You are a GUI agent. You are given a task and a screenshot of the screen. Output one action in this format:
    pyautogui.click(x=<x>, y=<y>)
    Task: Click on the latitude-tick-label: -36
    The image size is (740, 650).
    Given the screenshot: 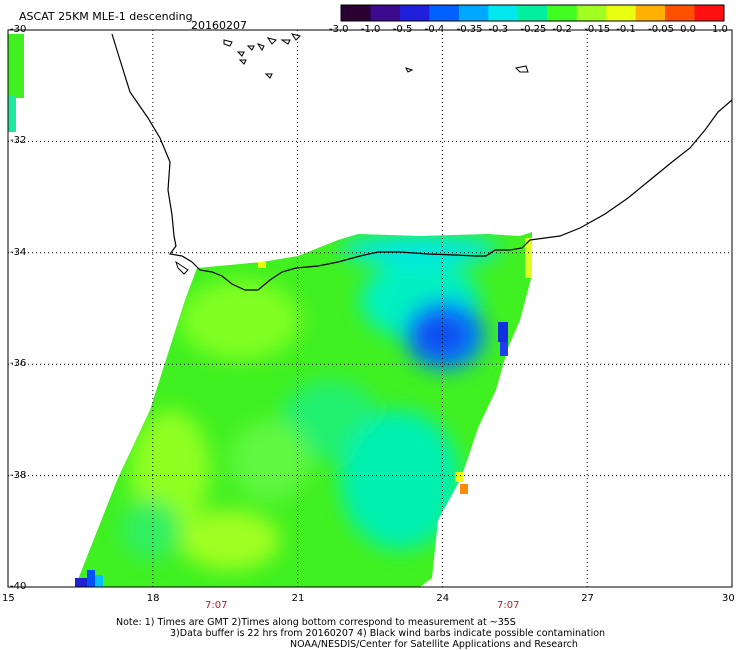 What is the action you would take?
    pyautogui.click(x=18, y=364)
    